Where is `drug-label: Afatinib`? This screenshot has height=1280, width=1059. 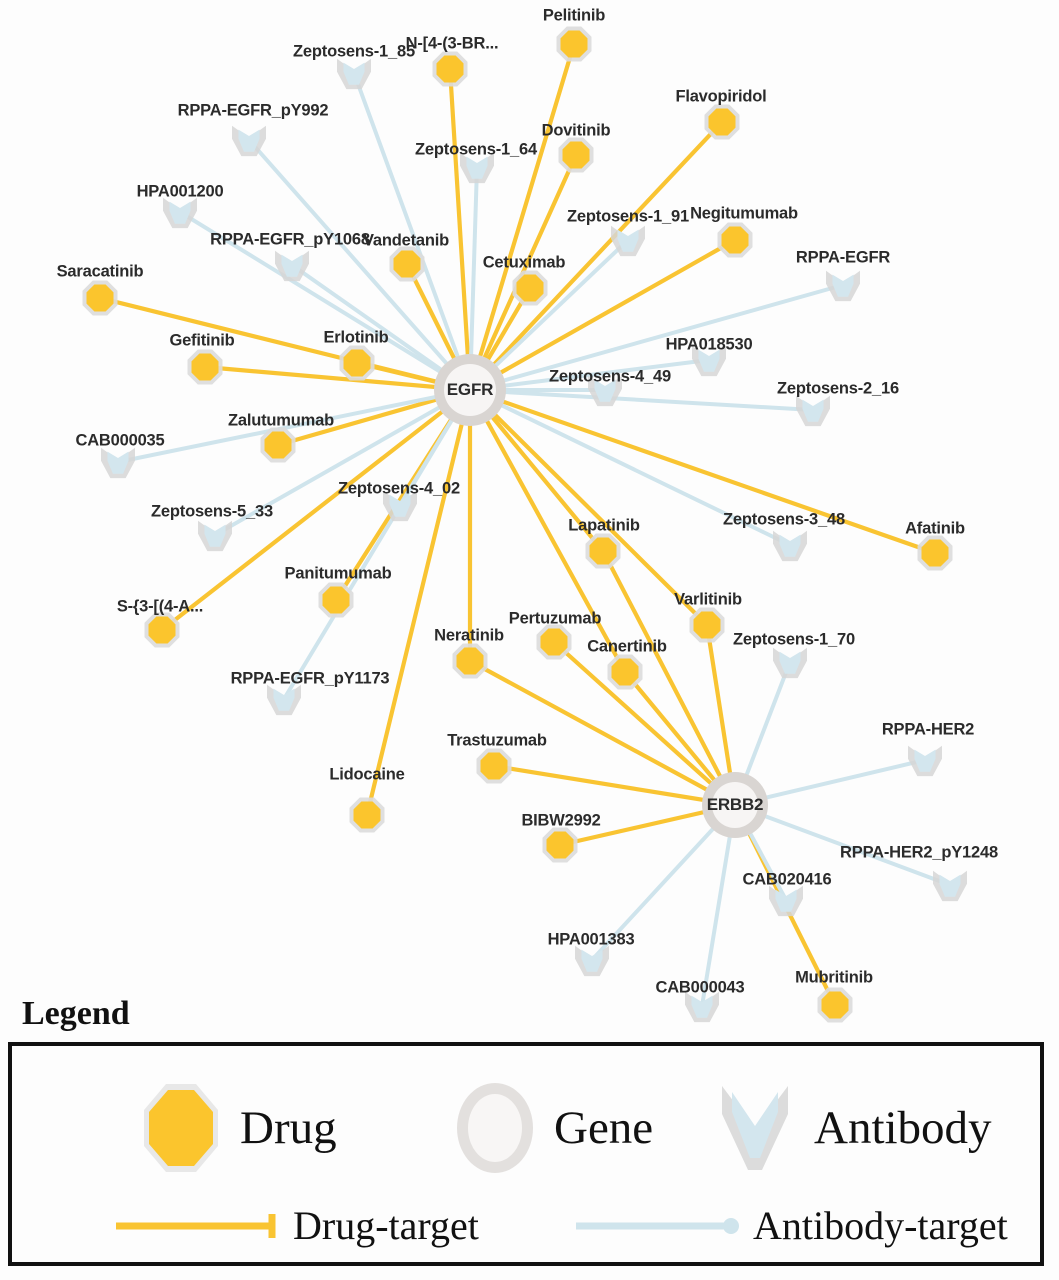
drug-label: Afatinib is located at coordinates (935, 528).